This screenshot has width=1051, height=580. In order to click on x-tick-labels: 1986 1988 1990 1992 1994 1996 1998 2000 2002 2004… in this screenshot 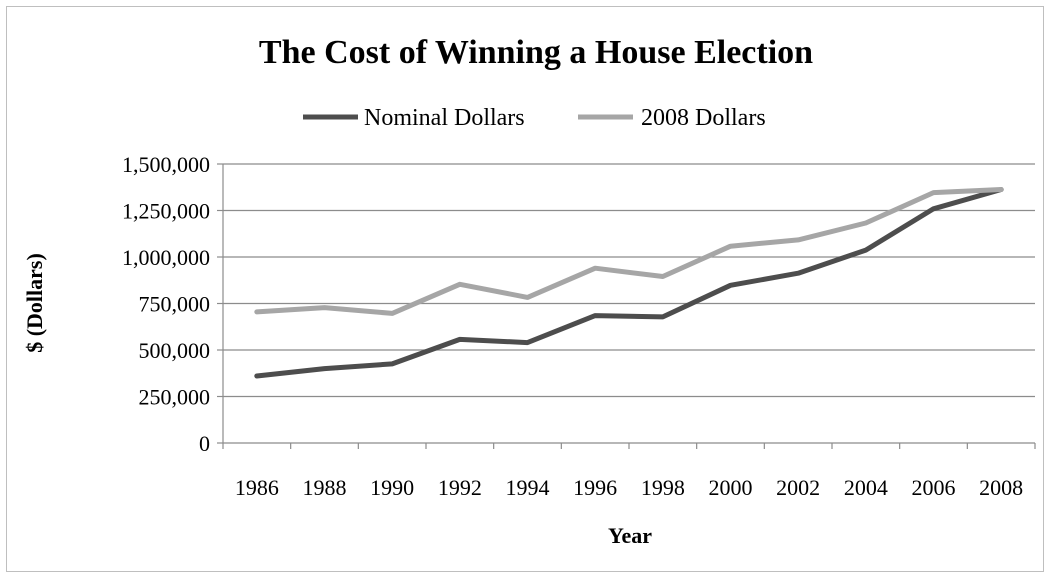, I will do `click(629, 487)`.